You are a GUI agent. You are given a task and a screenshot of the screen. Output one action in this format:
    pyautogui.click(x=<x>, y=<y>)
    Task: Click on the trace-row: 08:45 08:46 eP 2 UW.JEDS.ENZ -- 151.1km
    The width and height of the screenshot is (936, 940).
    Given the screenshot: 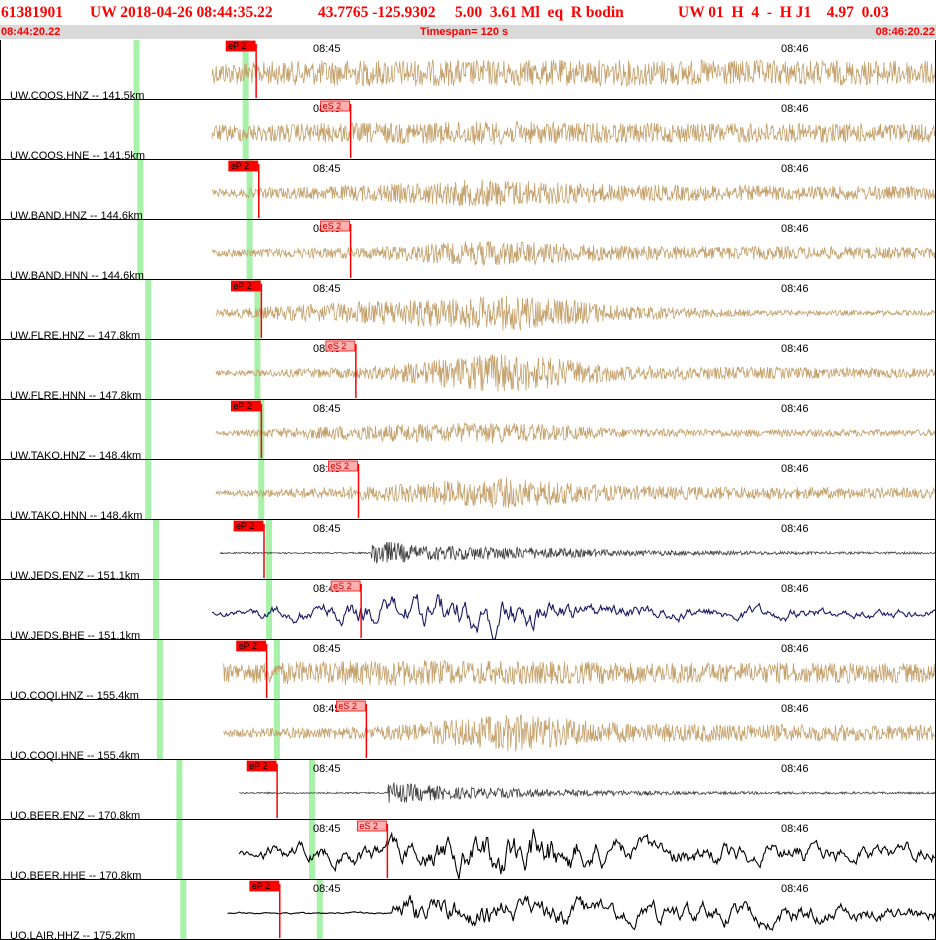 What is the action you would take?
    pyautogui.click(x=468, y=551)
    